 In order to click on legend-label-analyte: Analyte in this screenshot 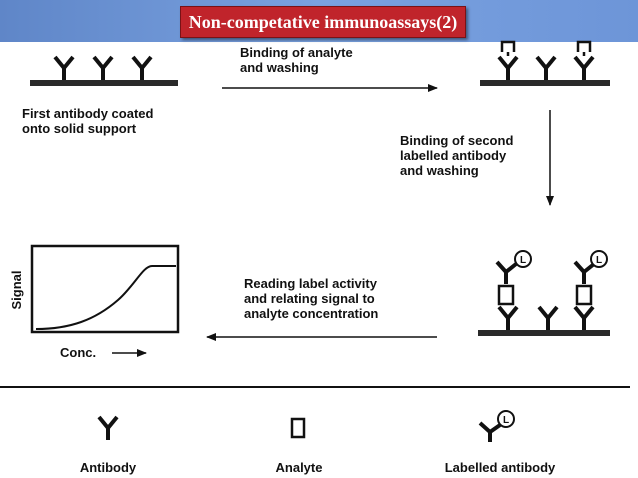, I will do `click(299, 467)`.